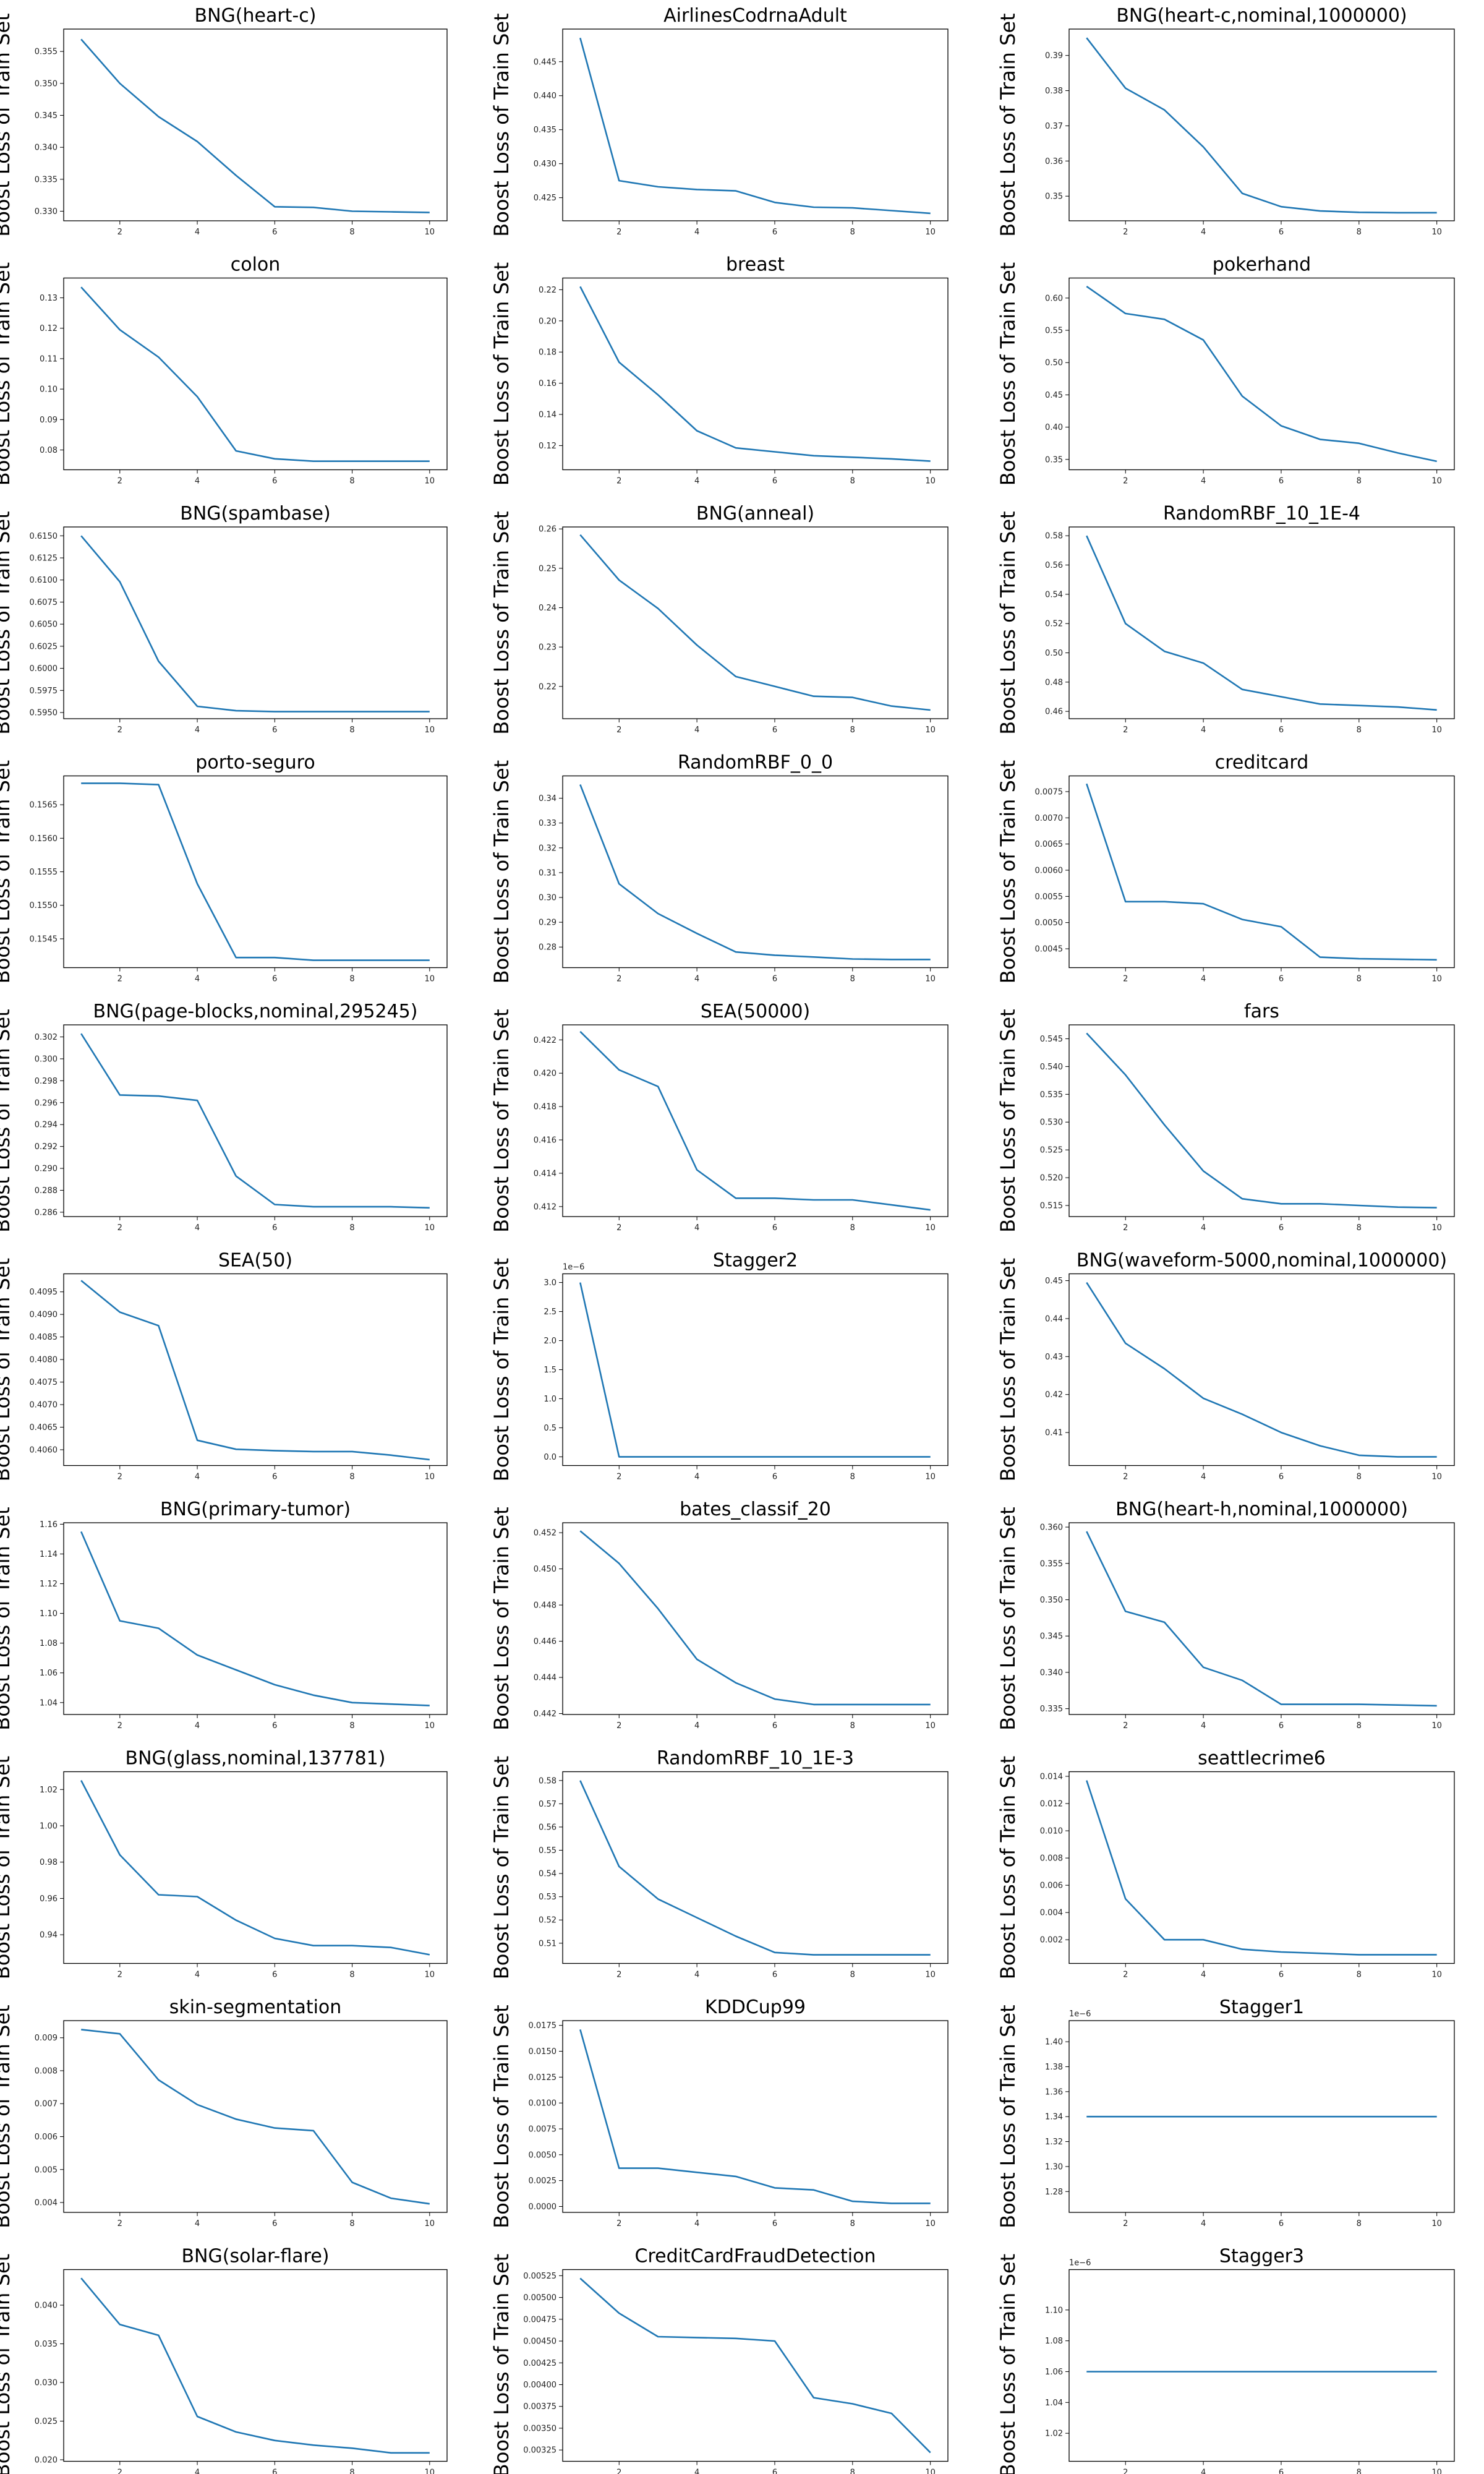  I want to click on y-tick-label: 0.006, so click(46, 2137).